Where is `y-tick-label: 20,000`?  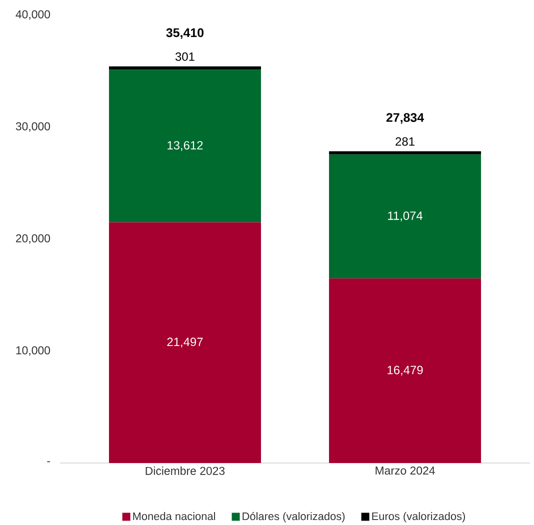
y-tick-label: 20,000 is located at coordinates (33, 239).